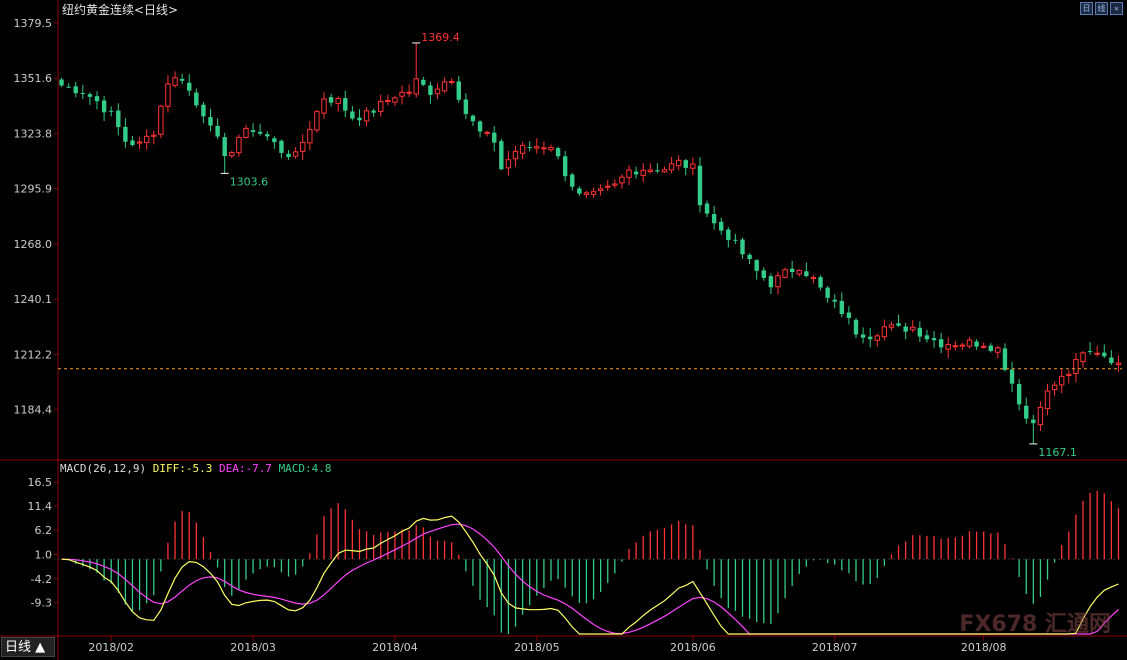 The image size is (1127, 660). What do you see at coordinates (33, 244) in the screenshot?
I see `price-tick-label: 1268.0` at bounding box center [33, 244].